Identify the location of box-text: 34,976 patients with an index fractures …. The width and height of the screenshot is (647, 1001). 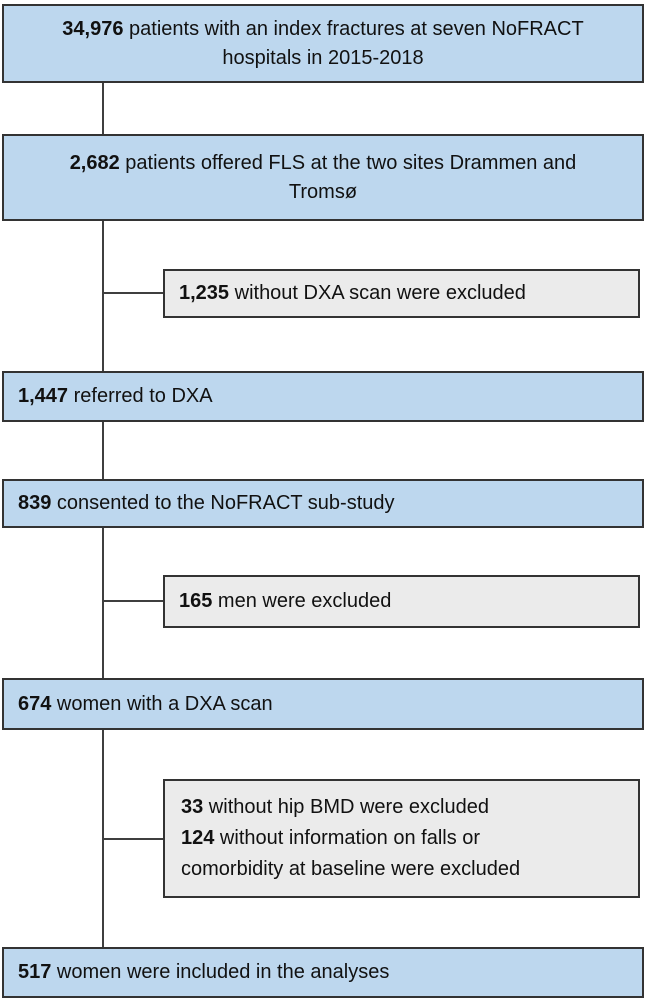
(323, 44).